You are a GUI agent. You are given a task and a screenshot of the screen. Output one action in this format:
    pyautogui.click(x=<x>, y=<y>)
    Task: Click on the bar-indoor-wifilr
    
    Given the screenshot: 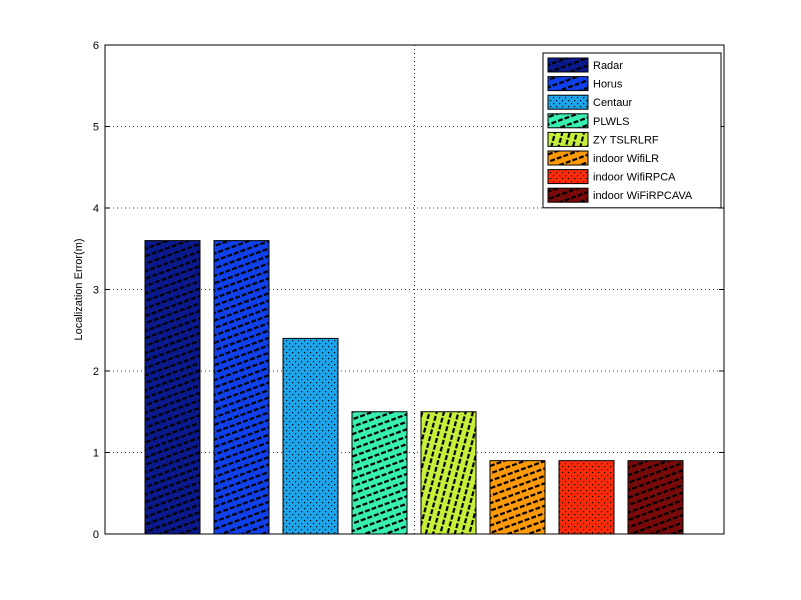 What is the action you would take?
    pyautogui.click(x=517, y=497)
    